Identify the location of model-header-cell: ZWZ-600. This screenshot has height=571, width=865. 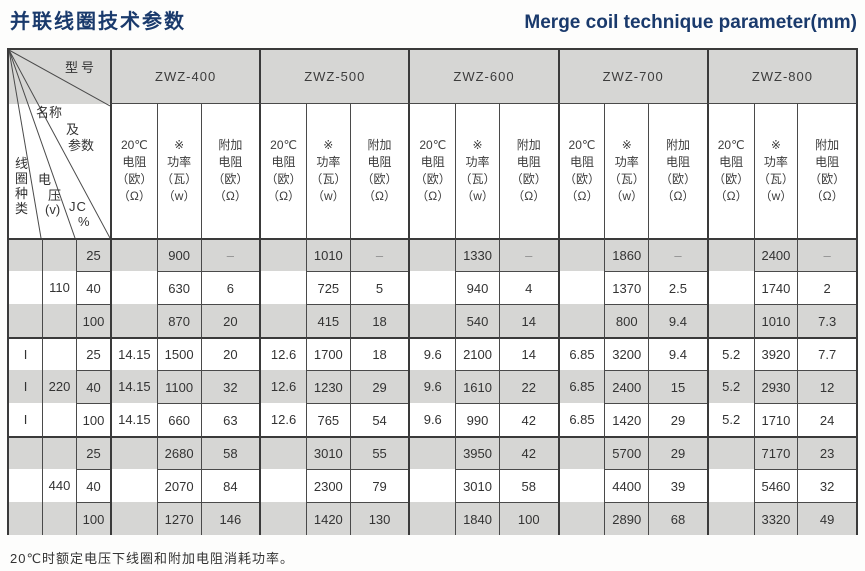
(483, 77).